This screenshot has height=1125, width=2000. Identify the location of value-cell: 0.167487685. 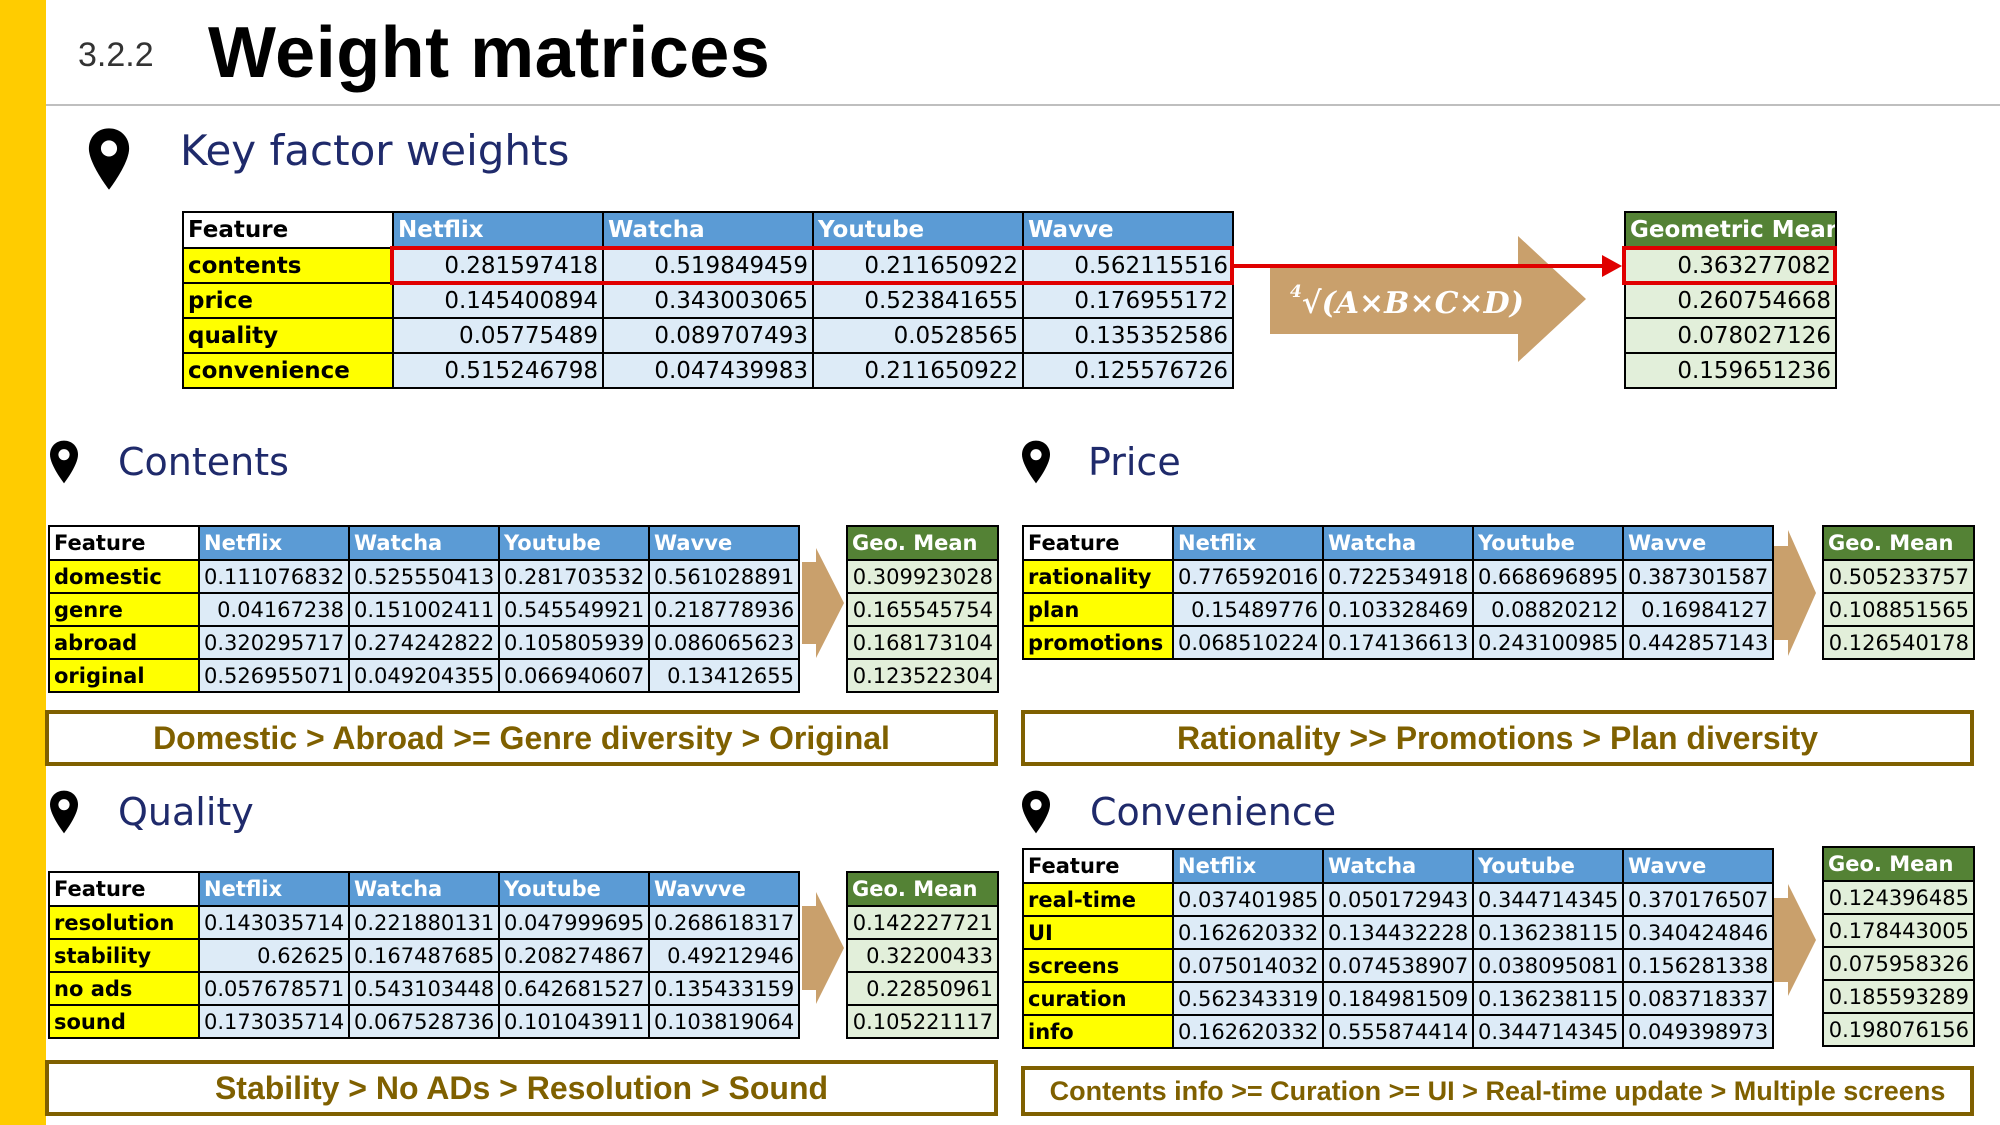
(424, 955).